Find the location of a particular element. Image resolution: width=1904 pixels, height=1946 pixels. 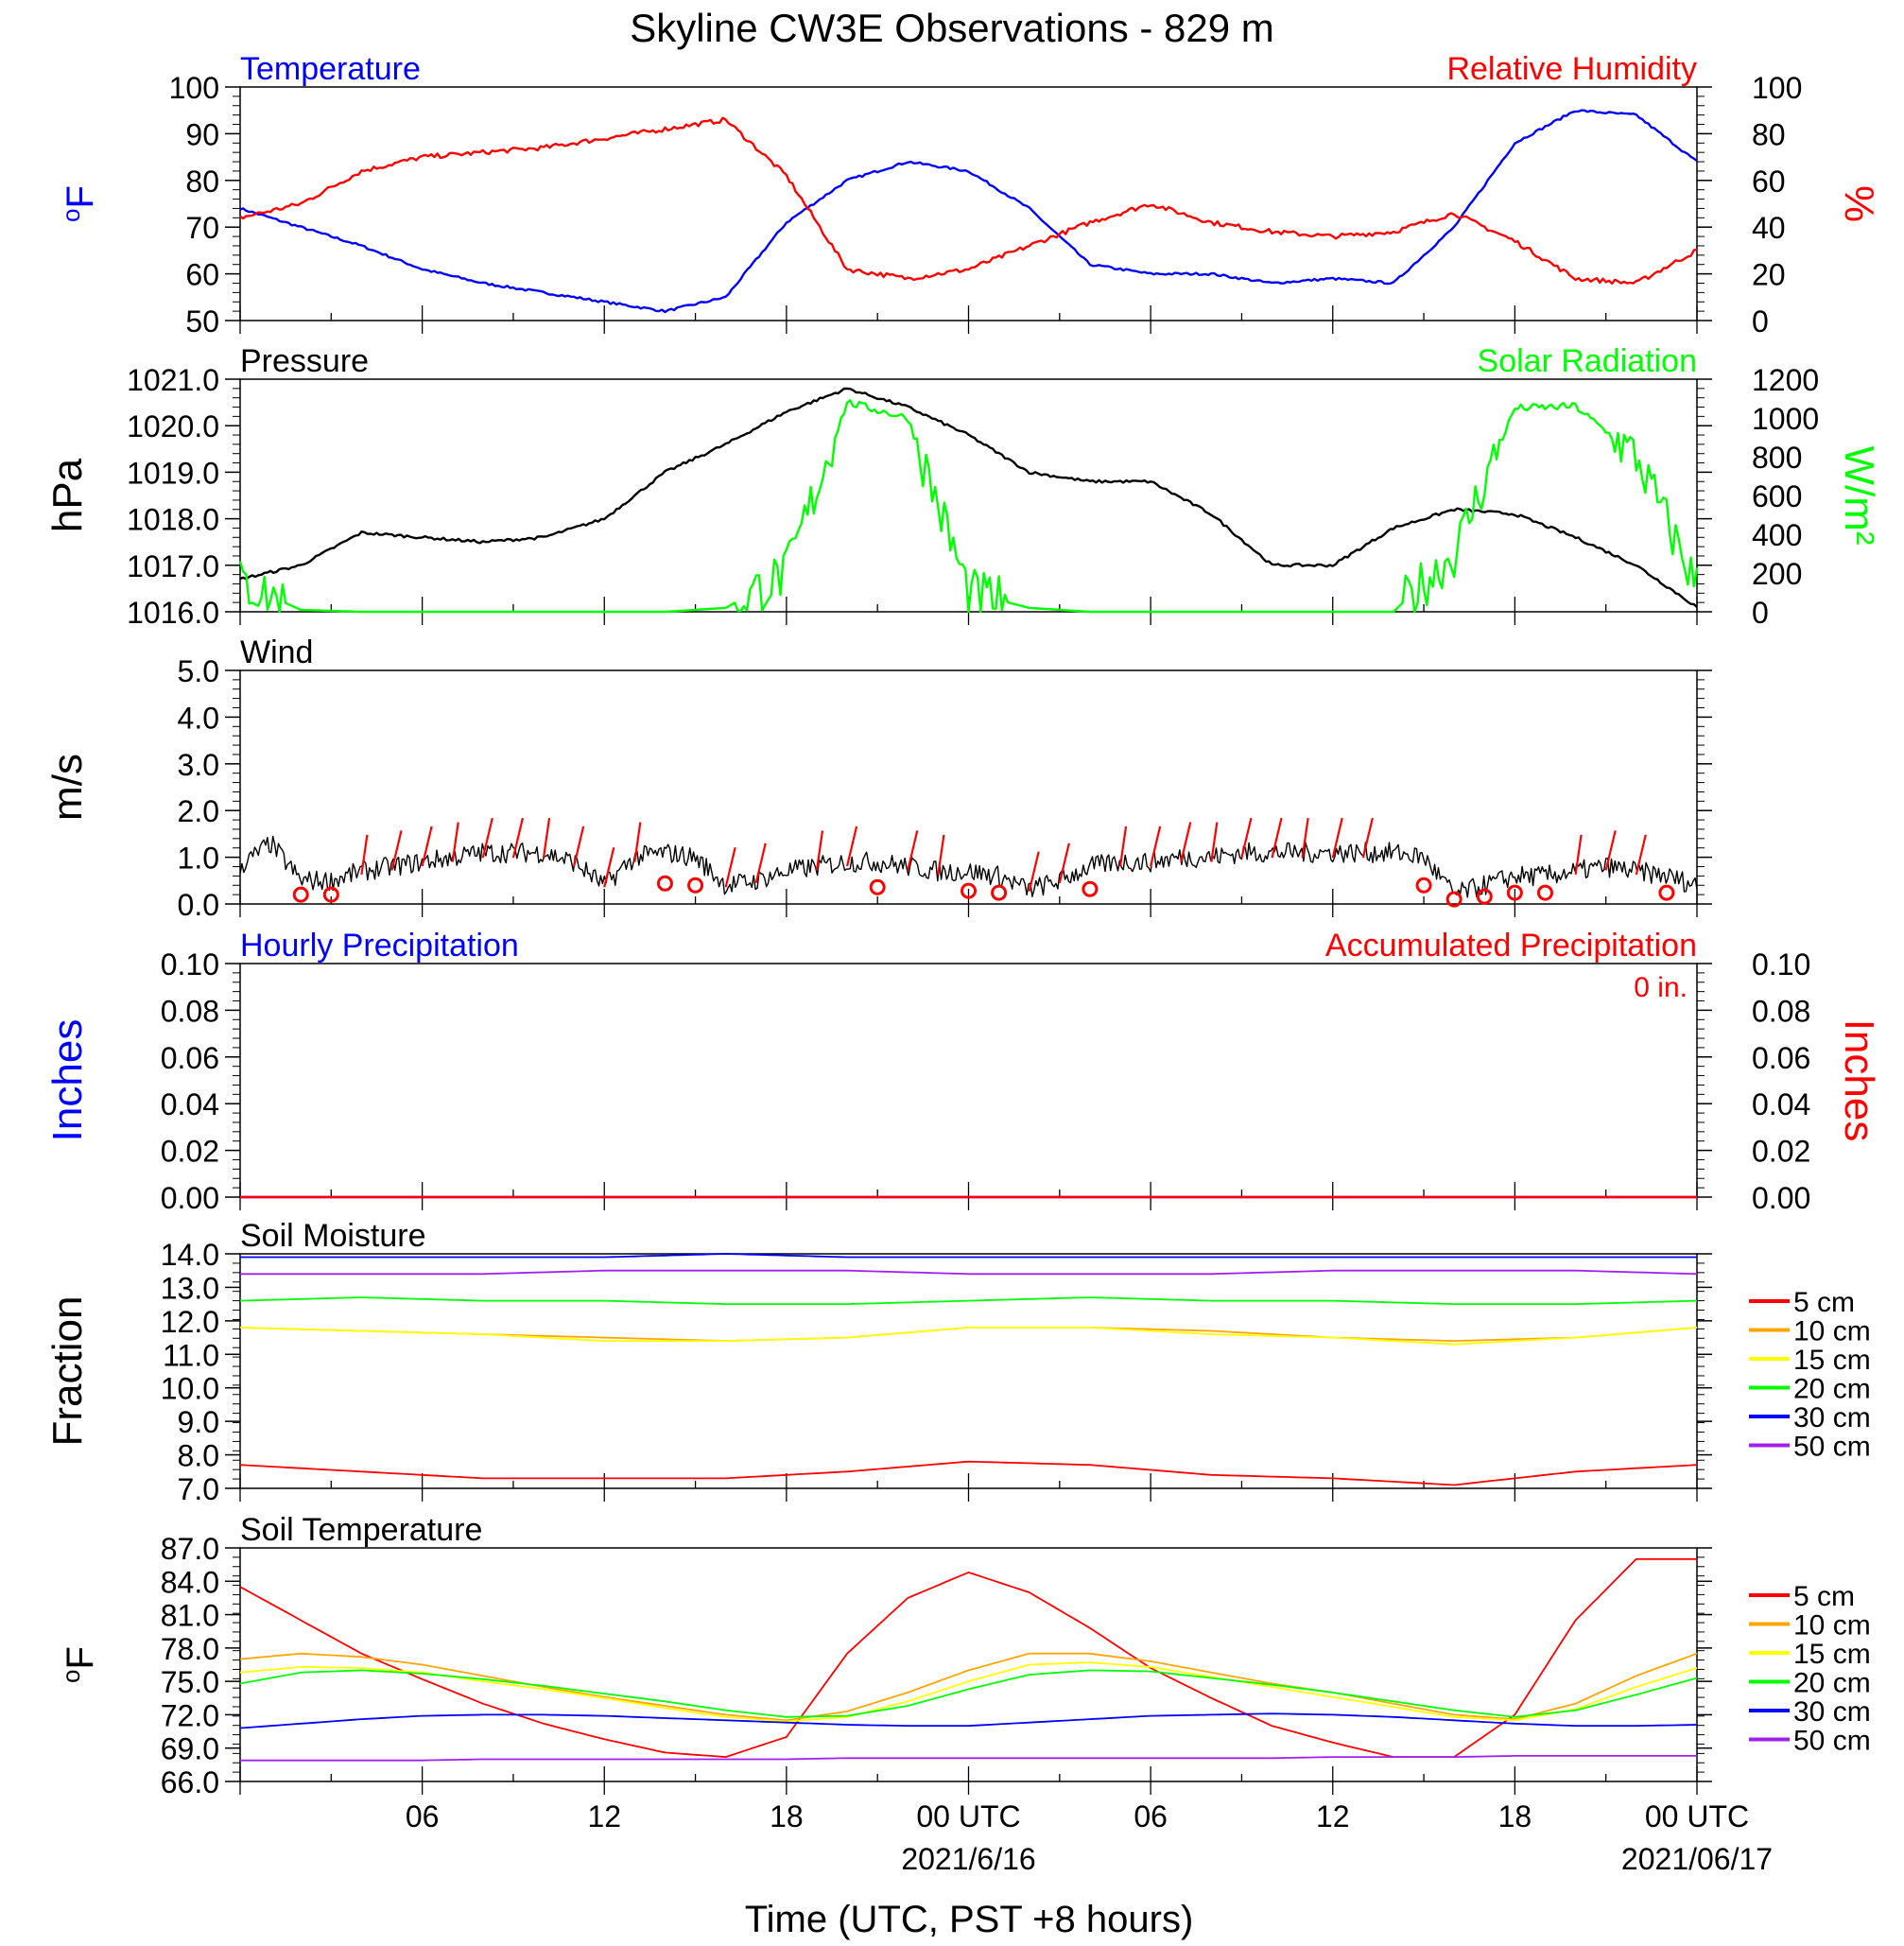

y-axis-title-left: hPa is located at coordinates (67, 495).